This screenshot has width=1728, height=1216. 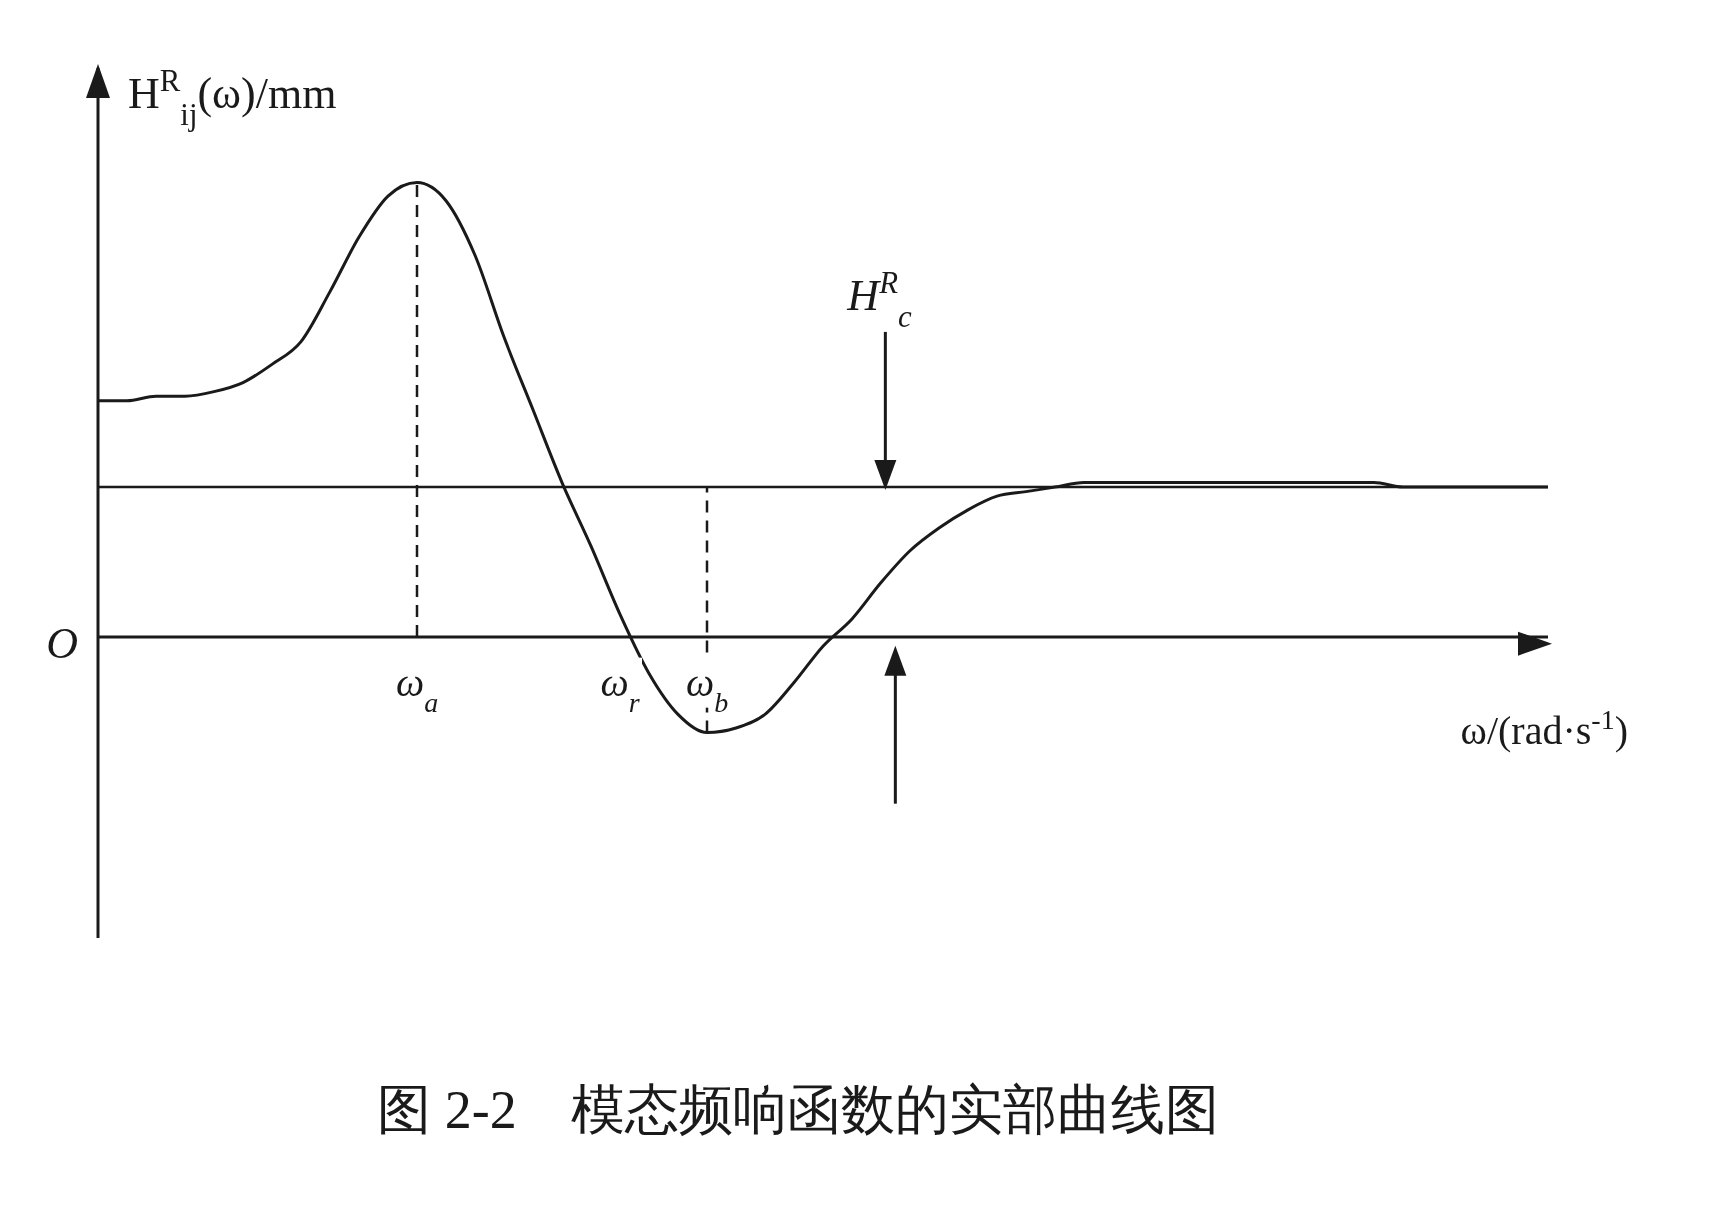 What do you see at coordinates (62, 643) in the screenshot?
I see `text: O` at bounding box center [62, 643].